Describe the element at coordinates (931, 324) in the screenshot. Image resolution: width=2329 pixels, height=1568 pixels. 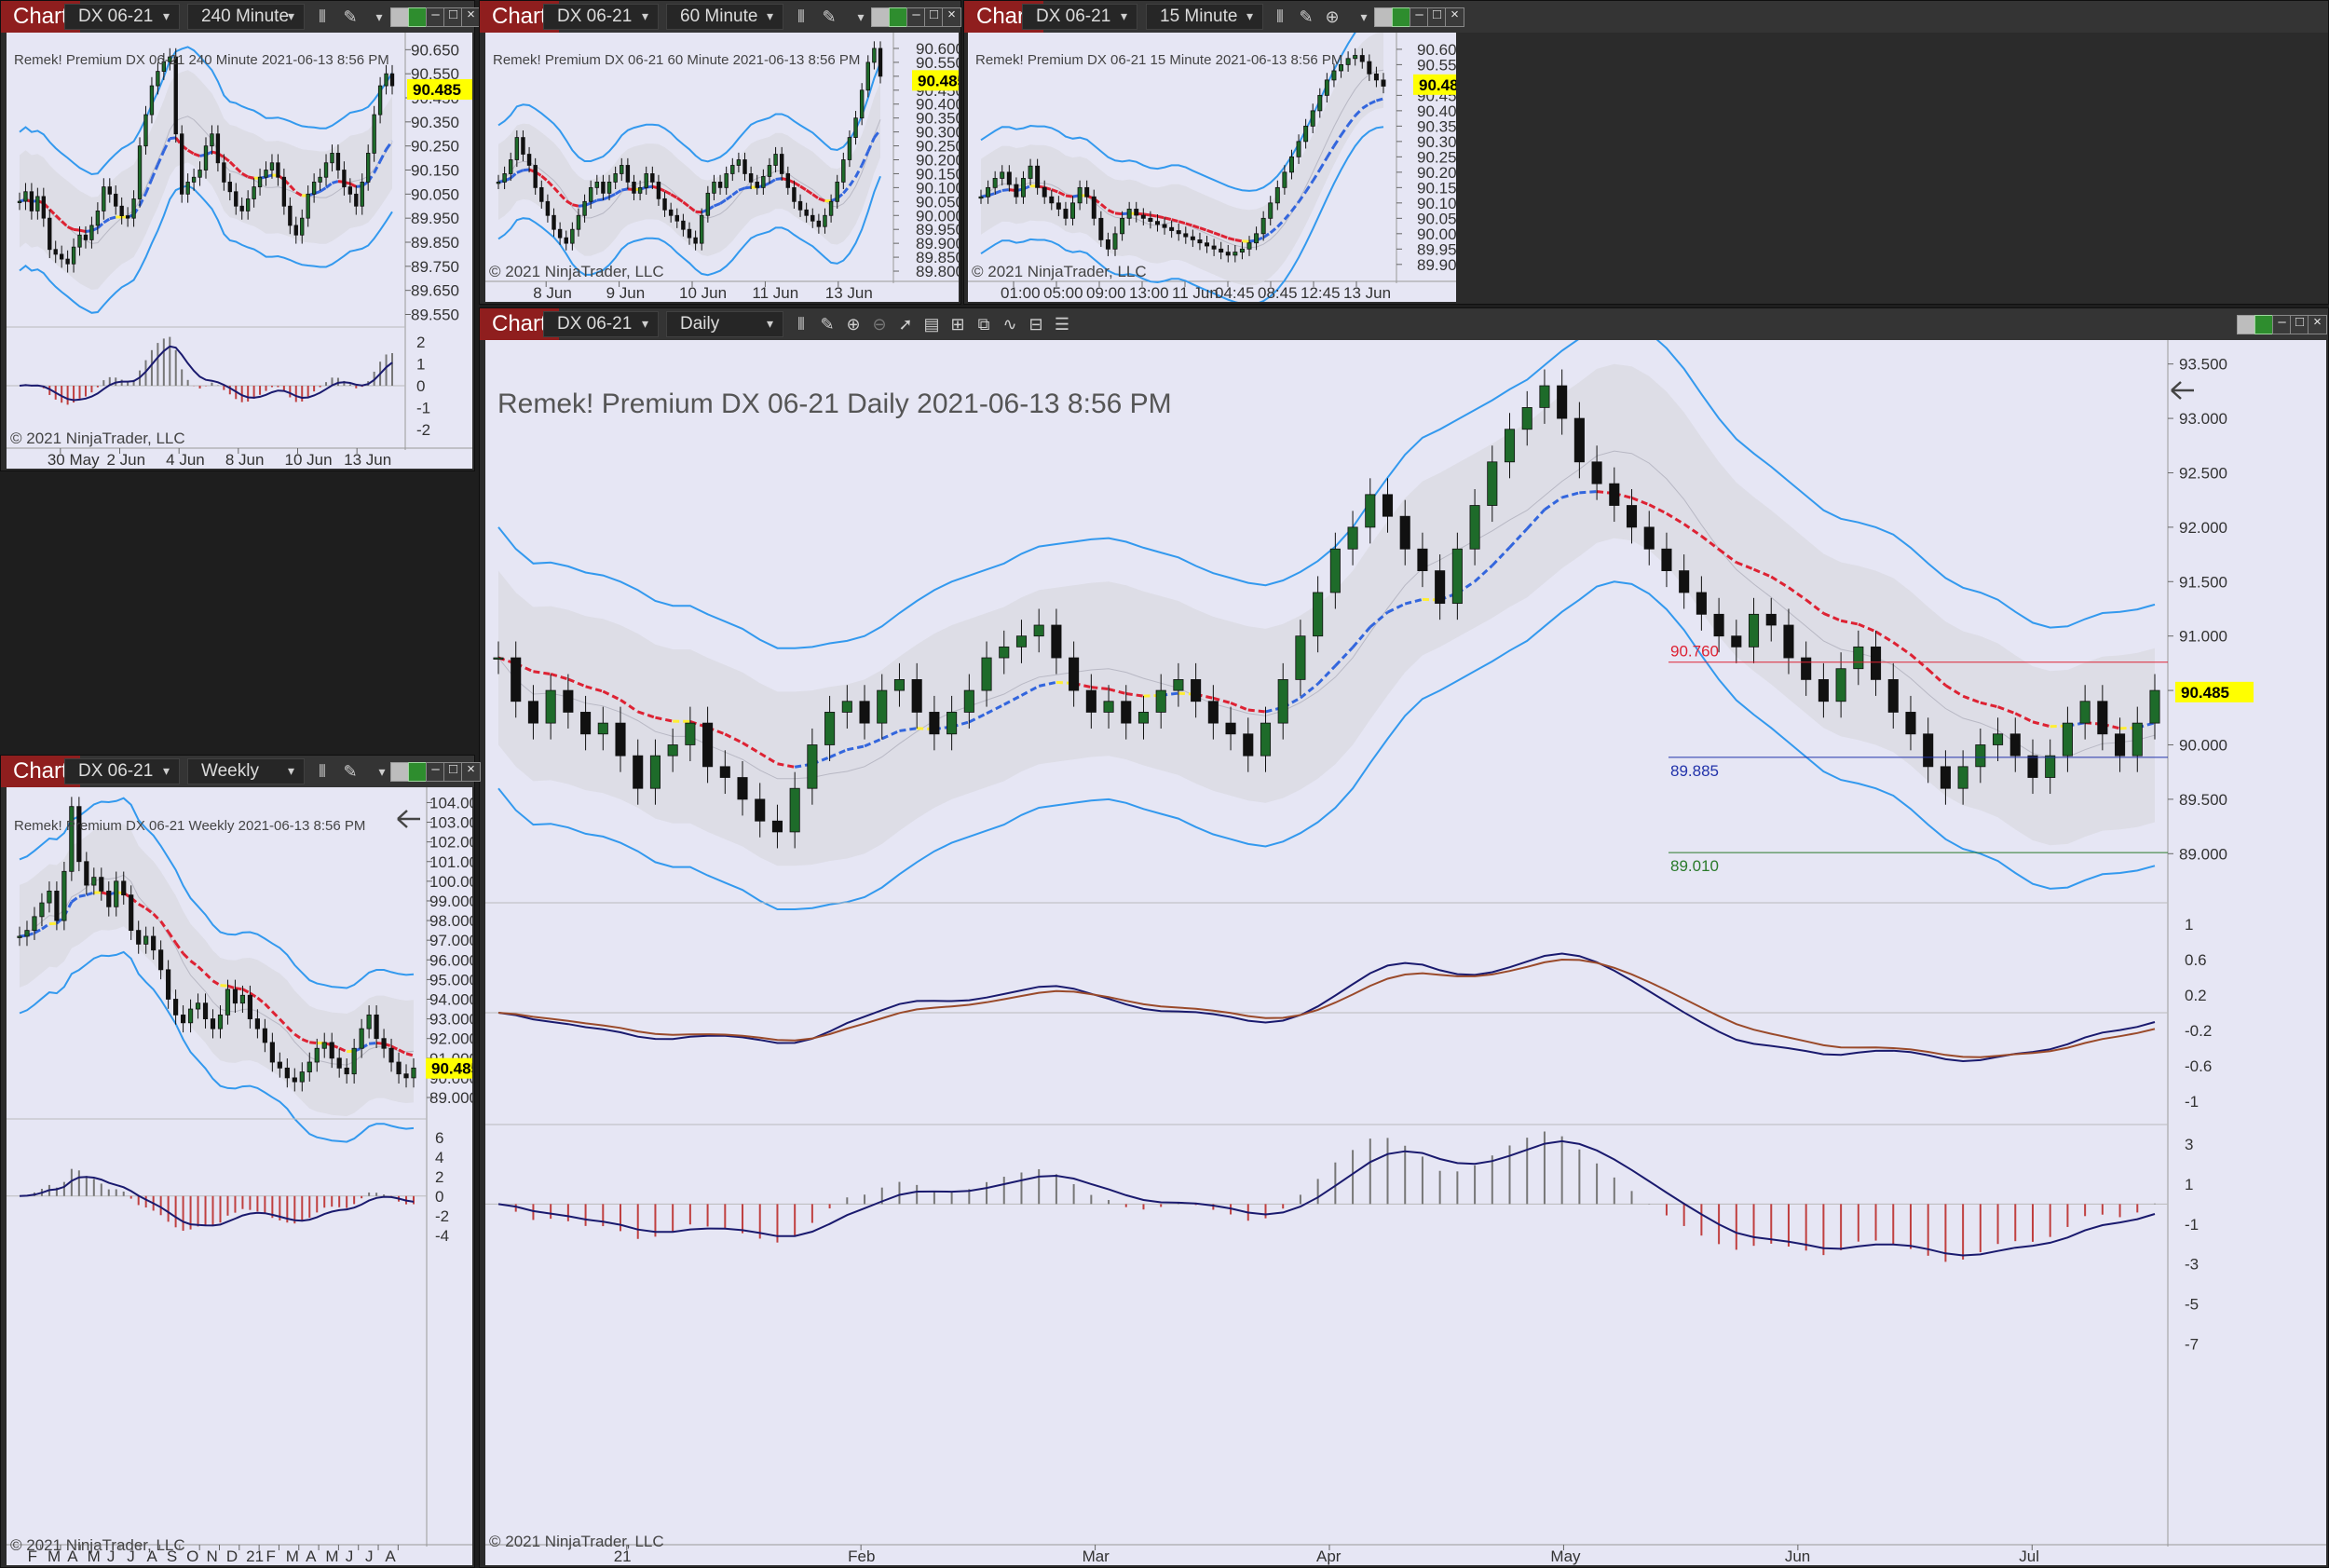
I see `data-box-icon: ▤` at that location.